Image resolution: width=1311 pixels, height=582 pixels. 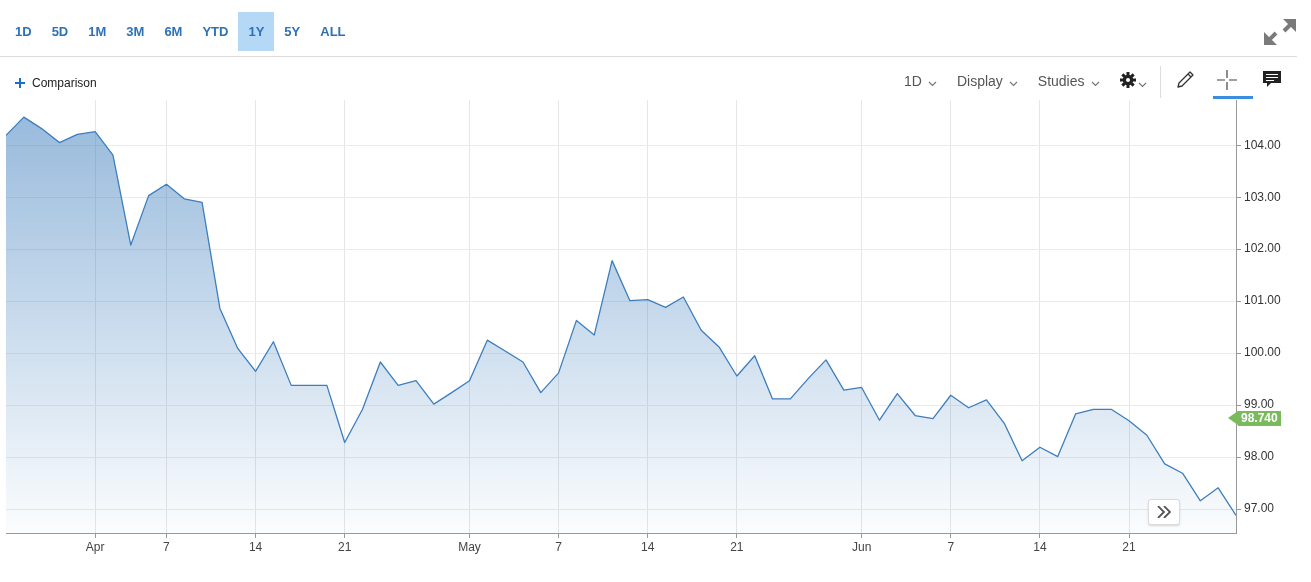 I want to click on text: ALL, so click(x=333, y=32).